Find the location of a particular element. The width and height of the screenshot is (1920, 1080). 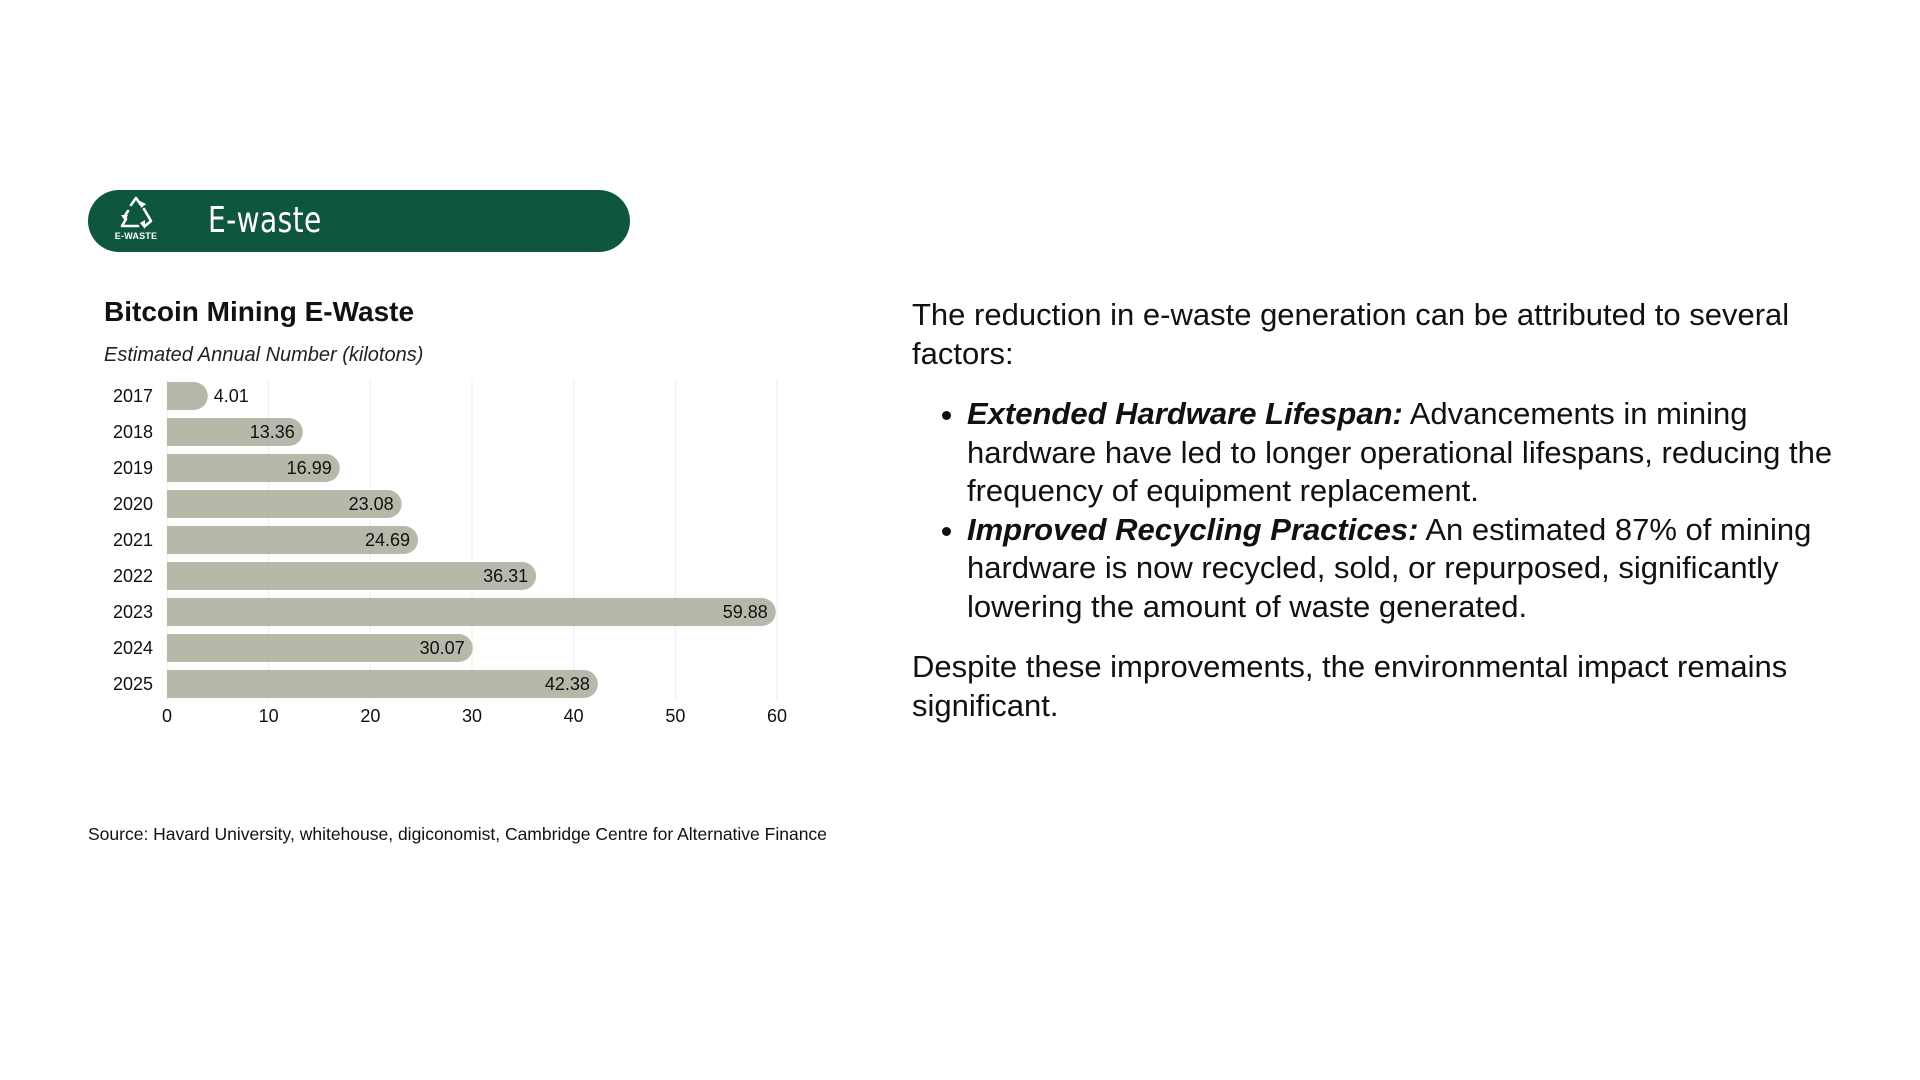

x-tick-label: 10 is located at coordinates (269, 716).